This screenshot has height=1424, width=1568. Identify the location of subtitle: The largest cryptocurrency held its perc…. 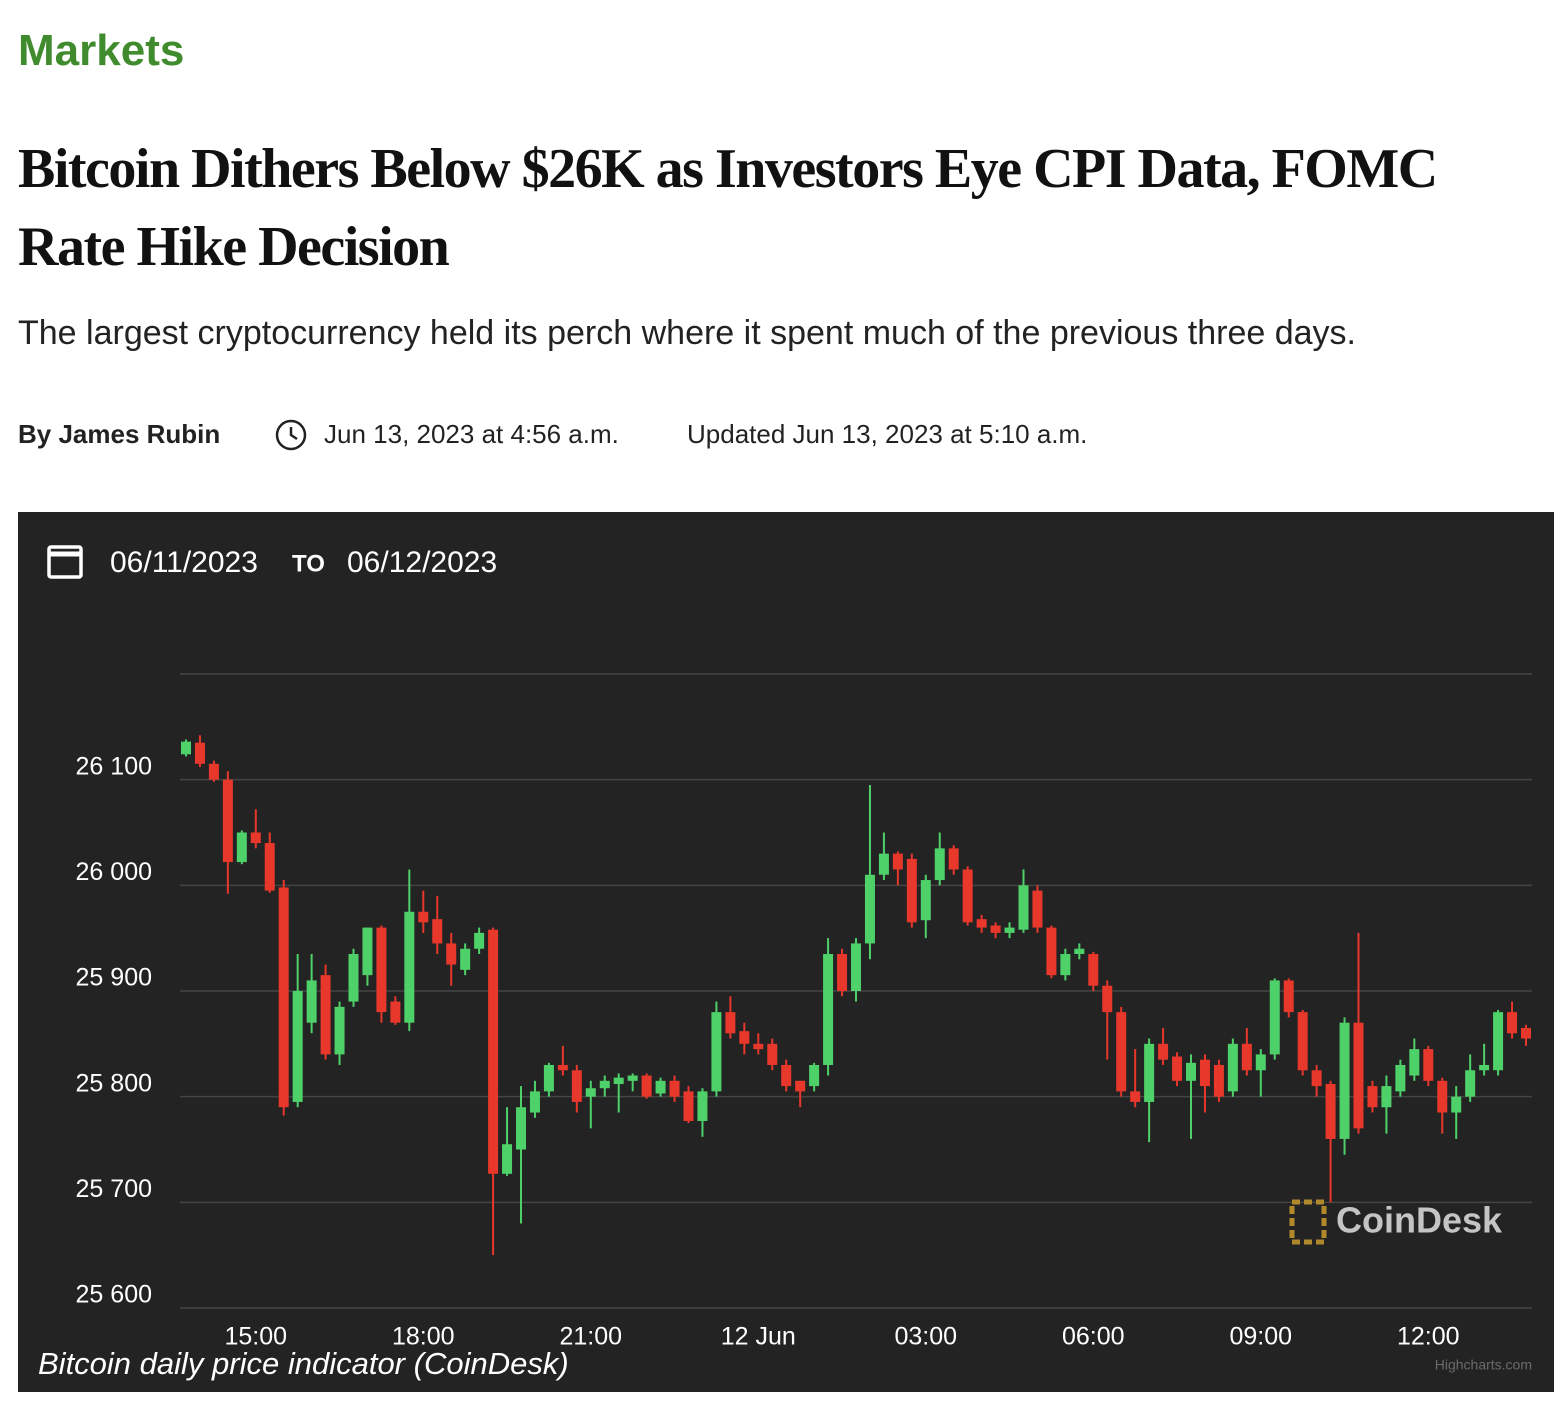
(687, 333).